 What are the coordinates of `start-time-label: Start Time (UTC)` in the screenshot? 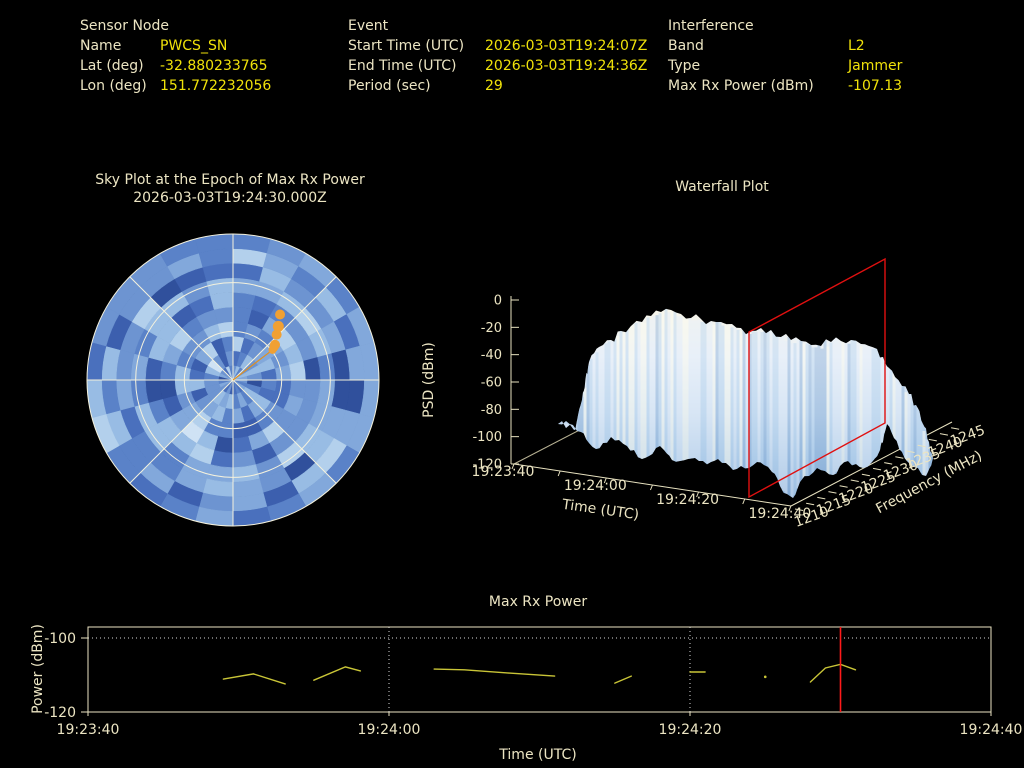 It's located at (406, 46).